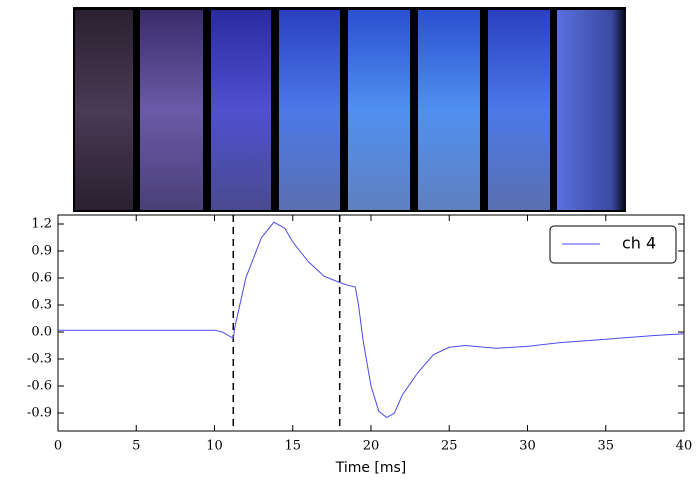 The image size is (696, 482). What do you see at coordinates (292, 446) in the screenshot?
I see `x-tick-label: 15` at bounding box center [292, 446].